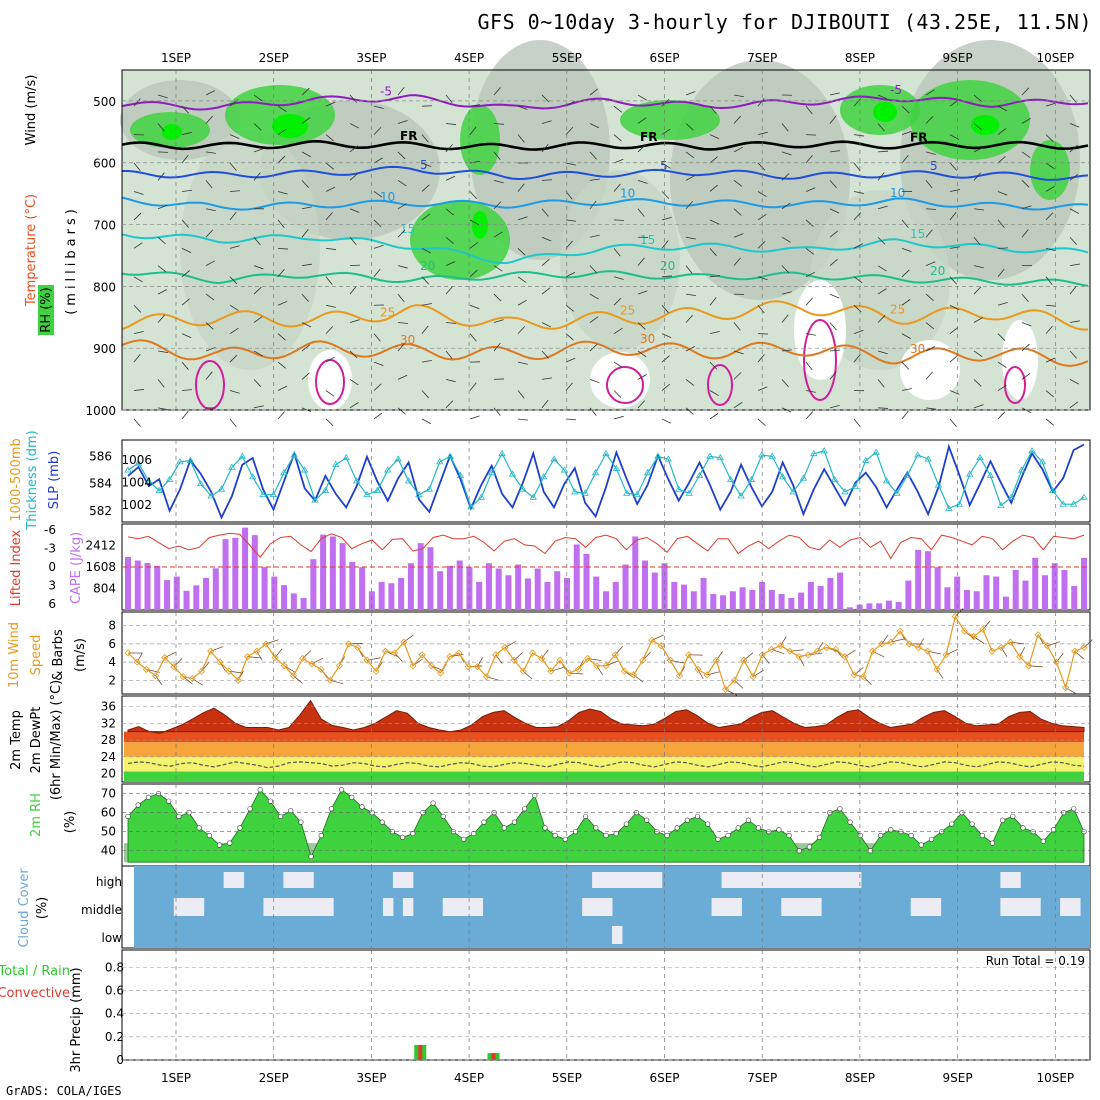 The height and width of the screenshot is (1100, 1100). Describe the element at coordinates (820, 330) in the screenshot. I see `rh-region-dry` at that location.